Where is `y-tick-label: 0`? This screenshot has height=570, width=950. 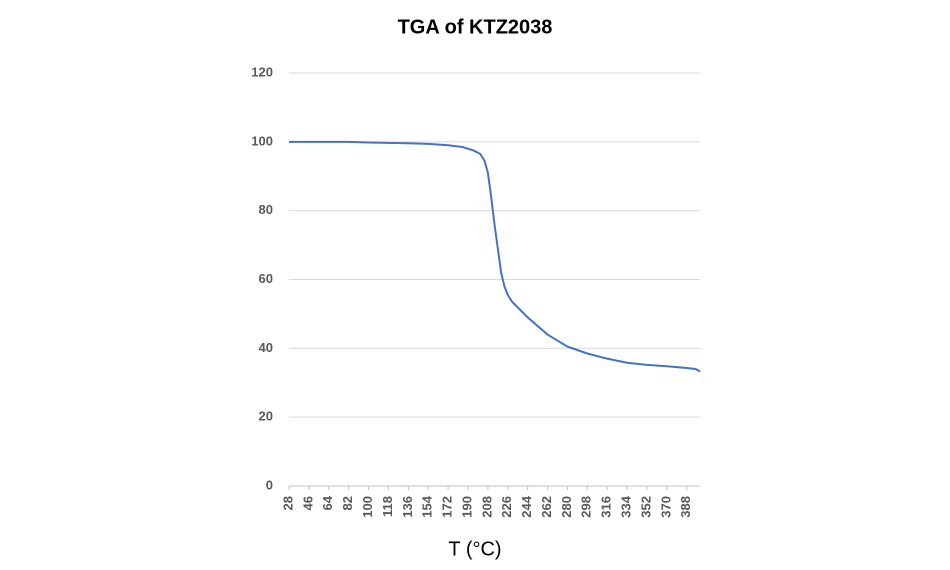
y-tick-label: 0 is located at coordinates (269, 484).